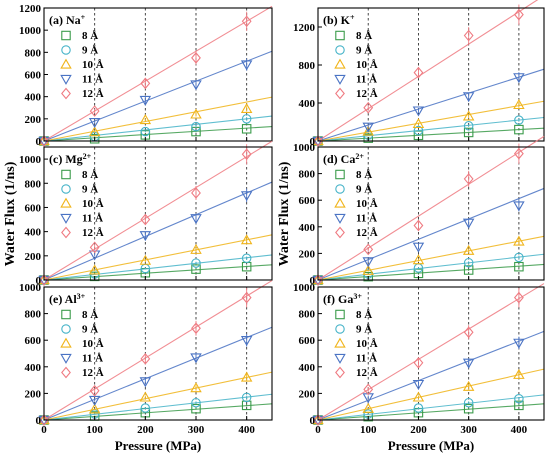 The height and width of the screenshot is (458, 550). I want to click on y-tick-label: 1200, so click(304, 28).